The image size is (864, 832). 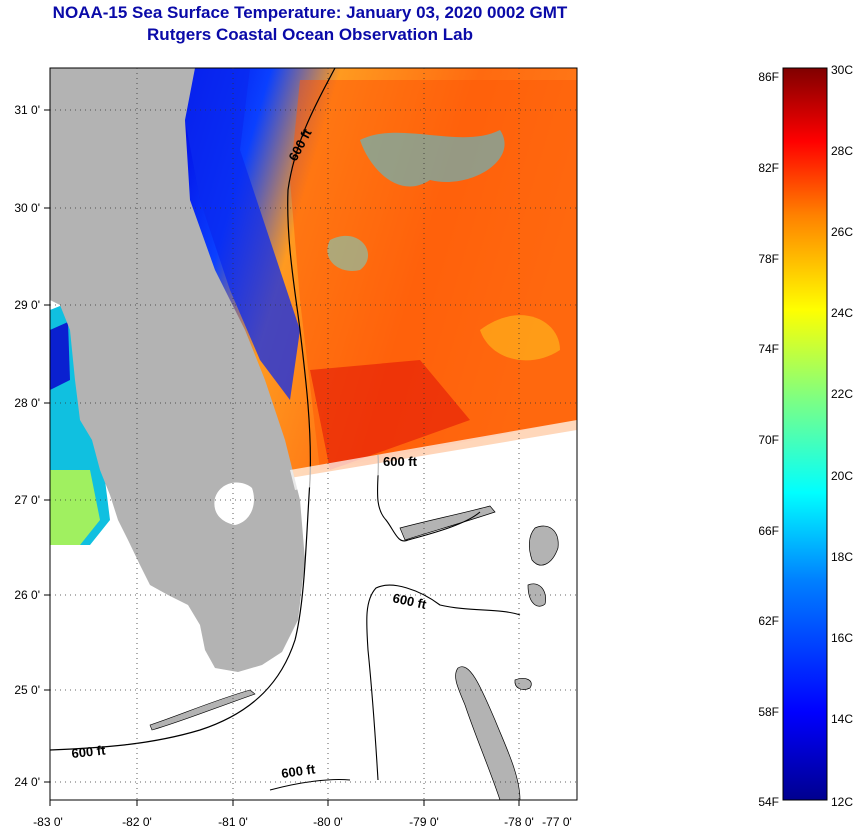 What do you see at coordinates (27, 690) in the screenshot?
I see `y-tick-label: 25 0'` at bounding box center [27, 690].